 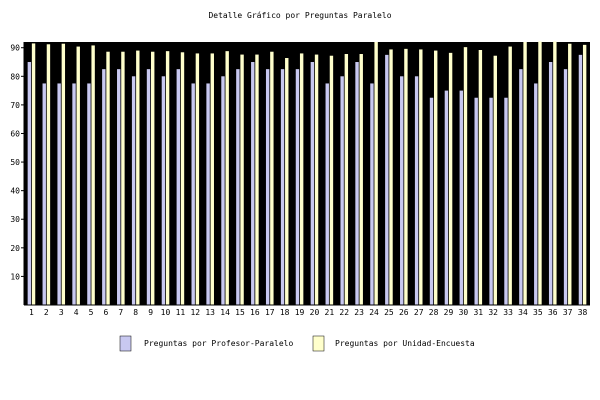 What do you see at coordinates (315, 312) in the screenshot?
I see `x-tick-label-20: 20` at bounding box center [315, 312].